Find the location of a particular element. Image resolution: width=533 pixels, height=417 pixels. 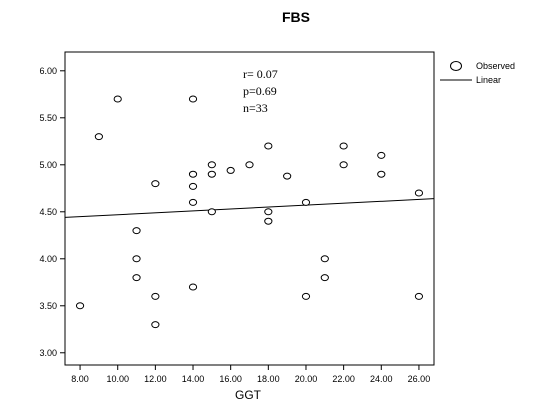

legend-observed-marker is located at coordinates (456, 66).